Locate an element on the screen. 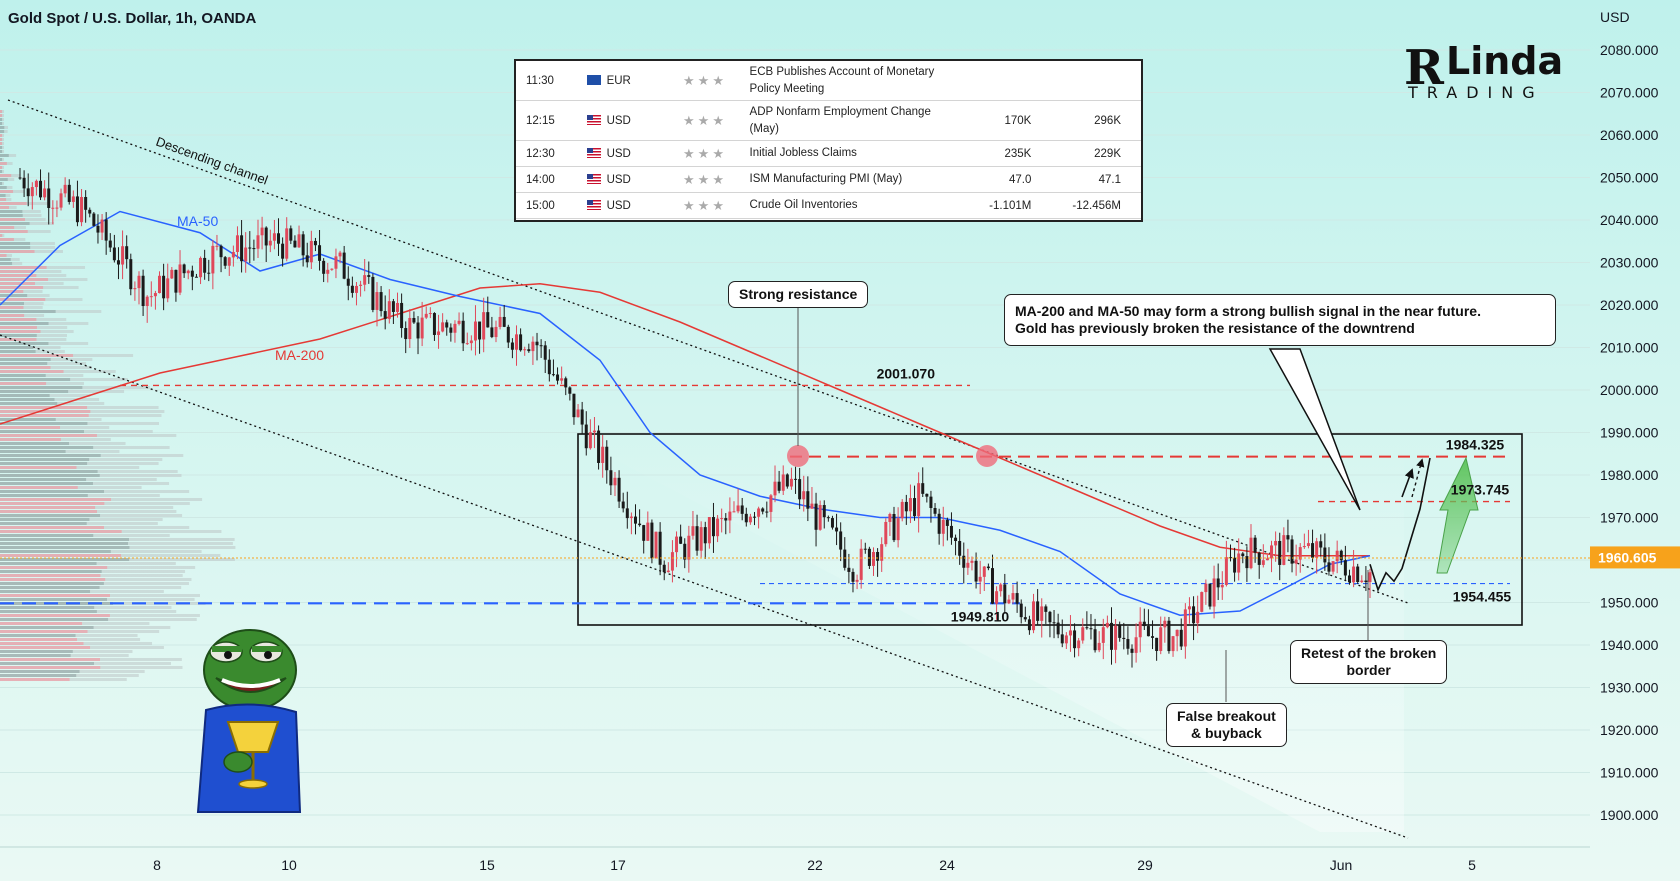  time-axis: 8 10 15 17 22 24 29 Jun 5 is located at coordinates (795, 859).